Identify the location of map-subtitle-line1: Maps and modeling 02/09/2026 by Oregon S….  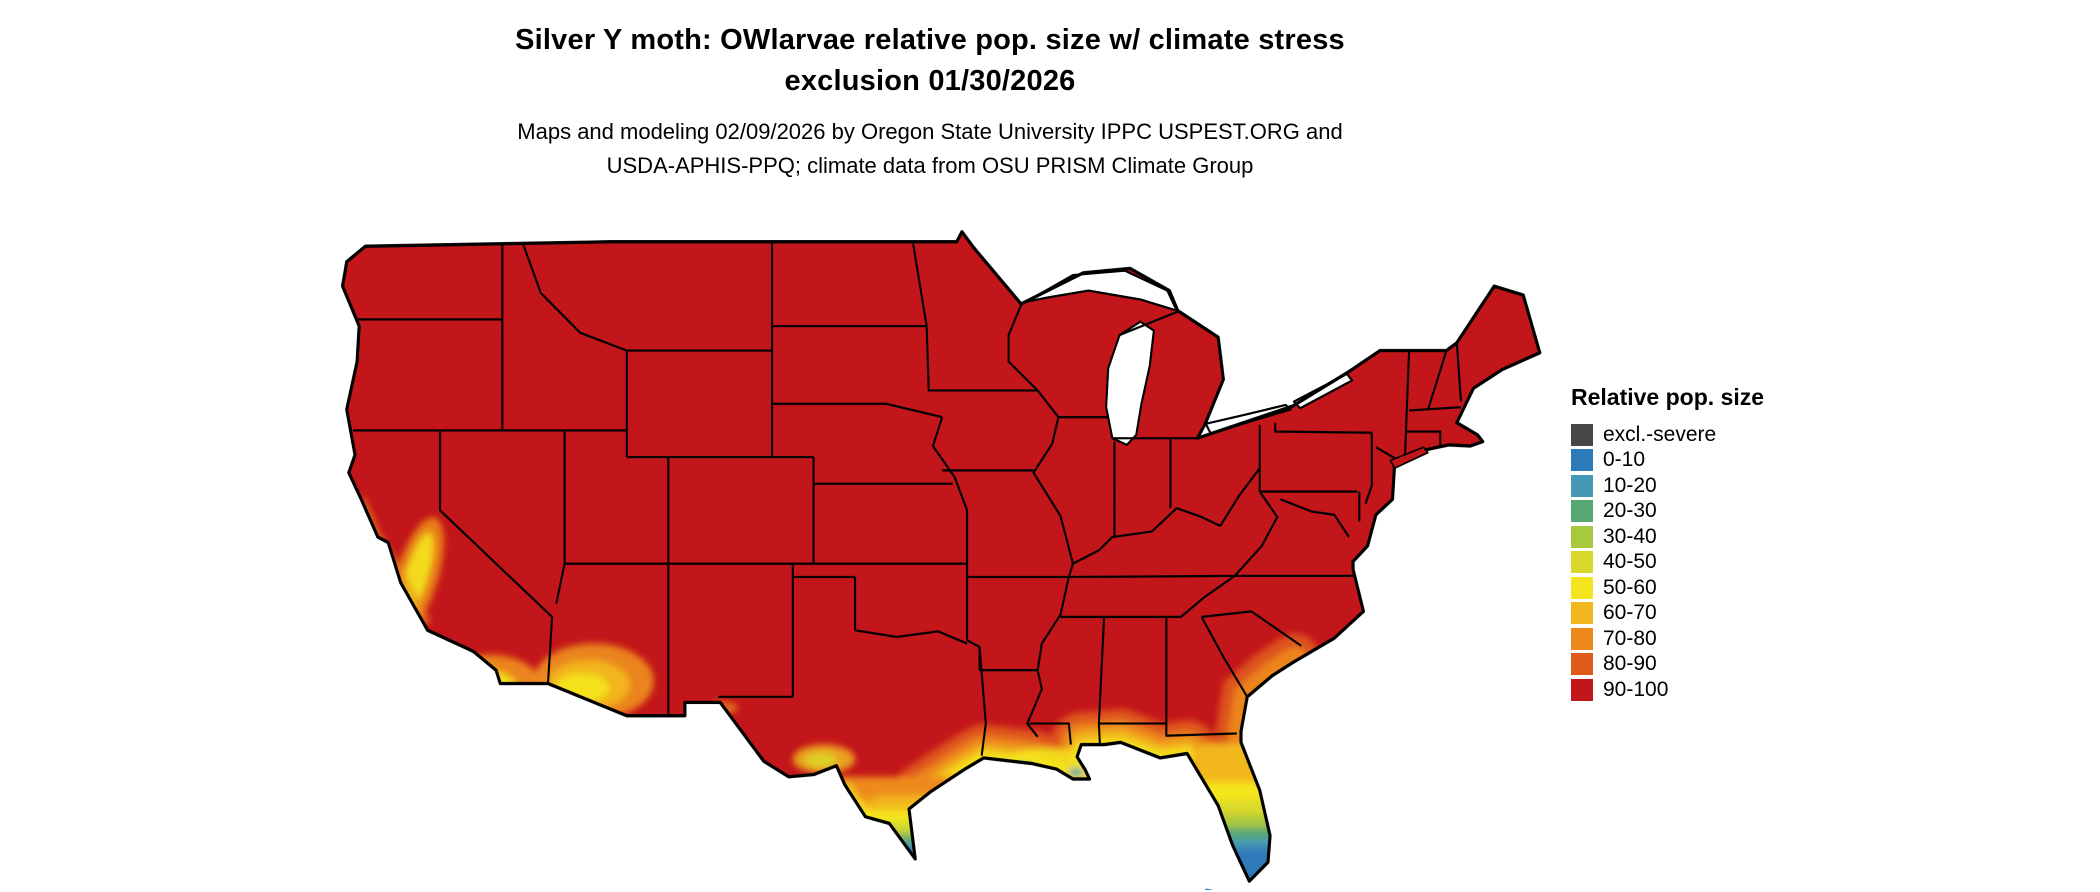
(930, 131).